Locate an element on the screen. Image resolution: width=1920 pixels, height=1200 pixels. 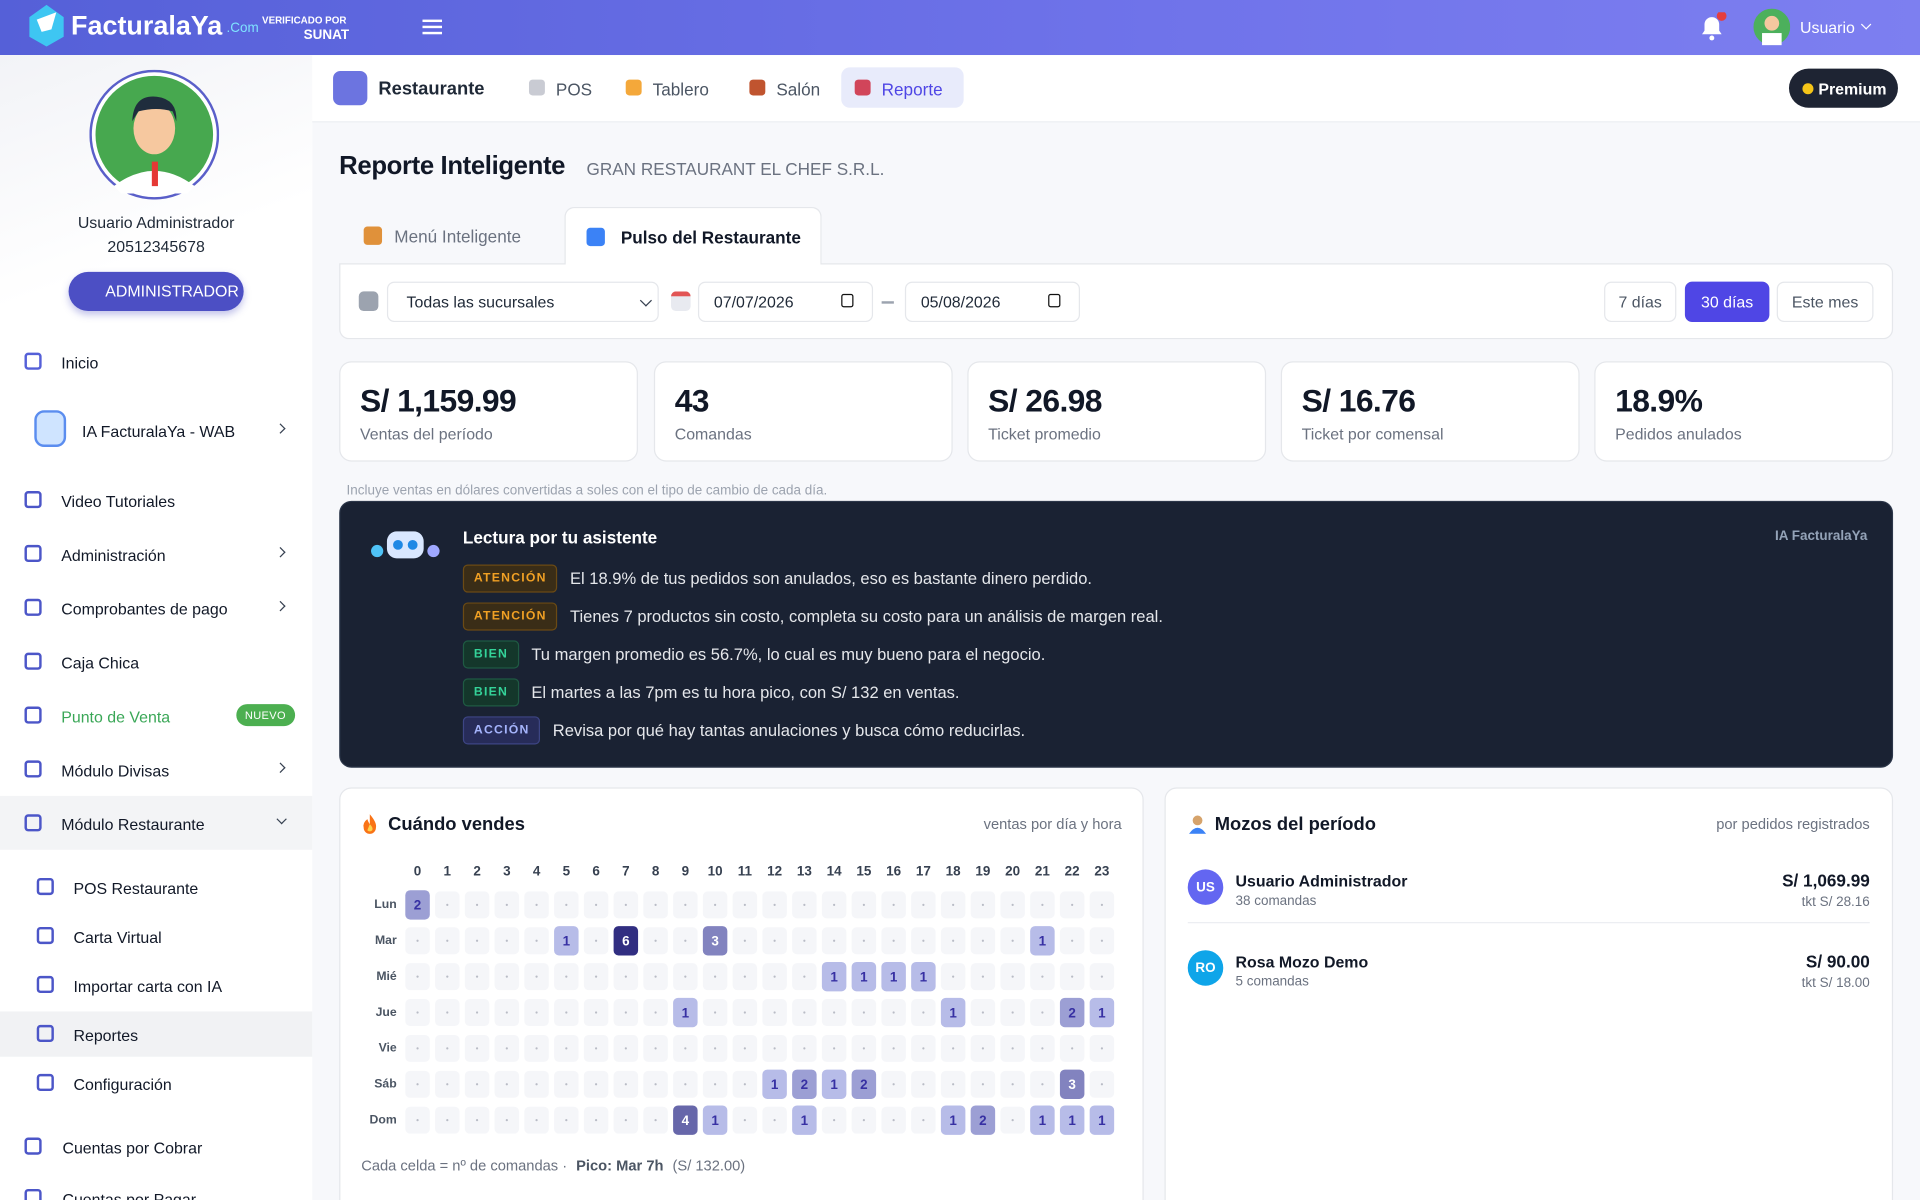
range-button: 7 días is located at coordinates (1640, 302).